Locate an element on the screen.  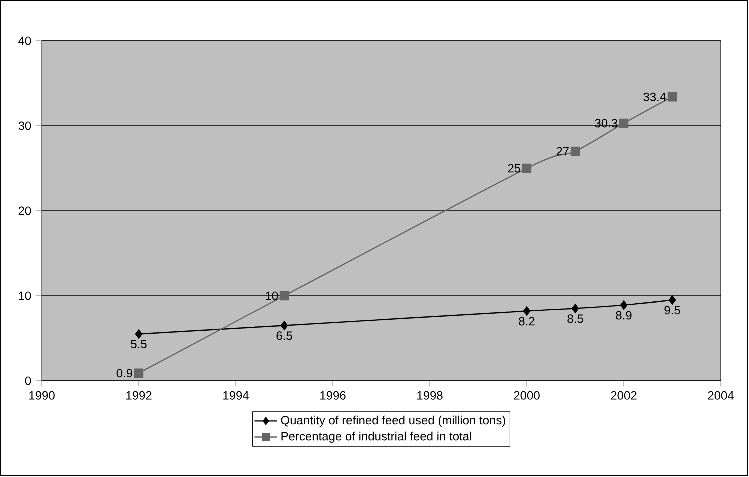
legend-label: Quantity of refined feed used (million tons) is located at coordinates (393, 422).